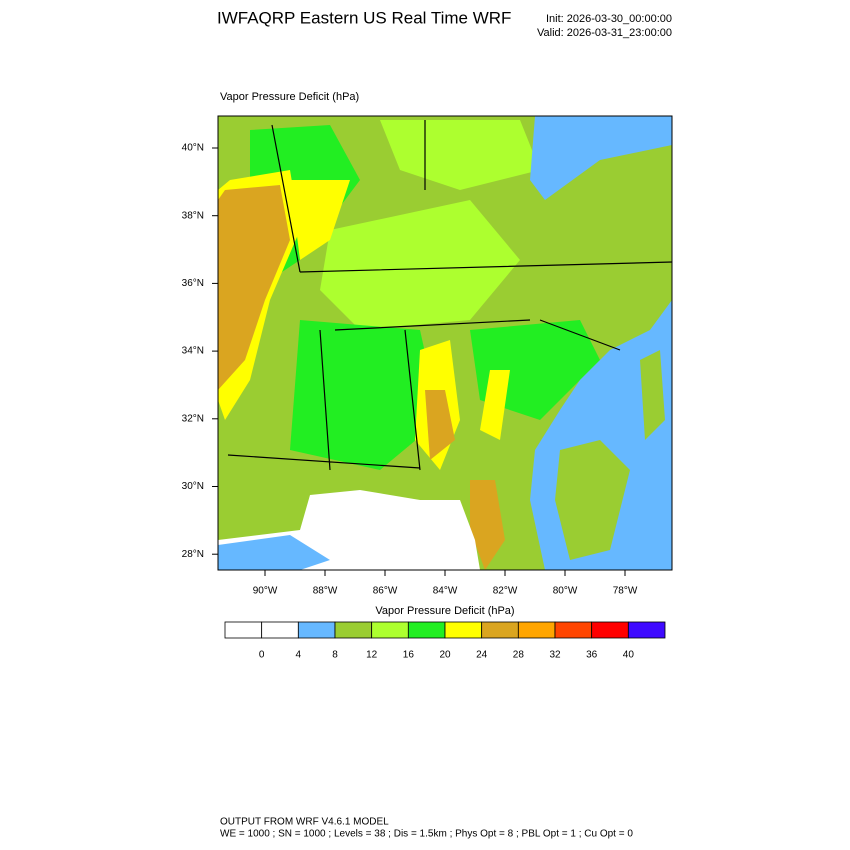 This screenshot has height=850, width=850. Describe the element at coordinates (592, 655) in the screenshot. I see `colorbar-label: 36` at that location.